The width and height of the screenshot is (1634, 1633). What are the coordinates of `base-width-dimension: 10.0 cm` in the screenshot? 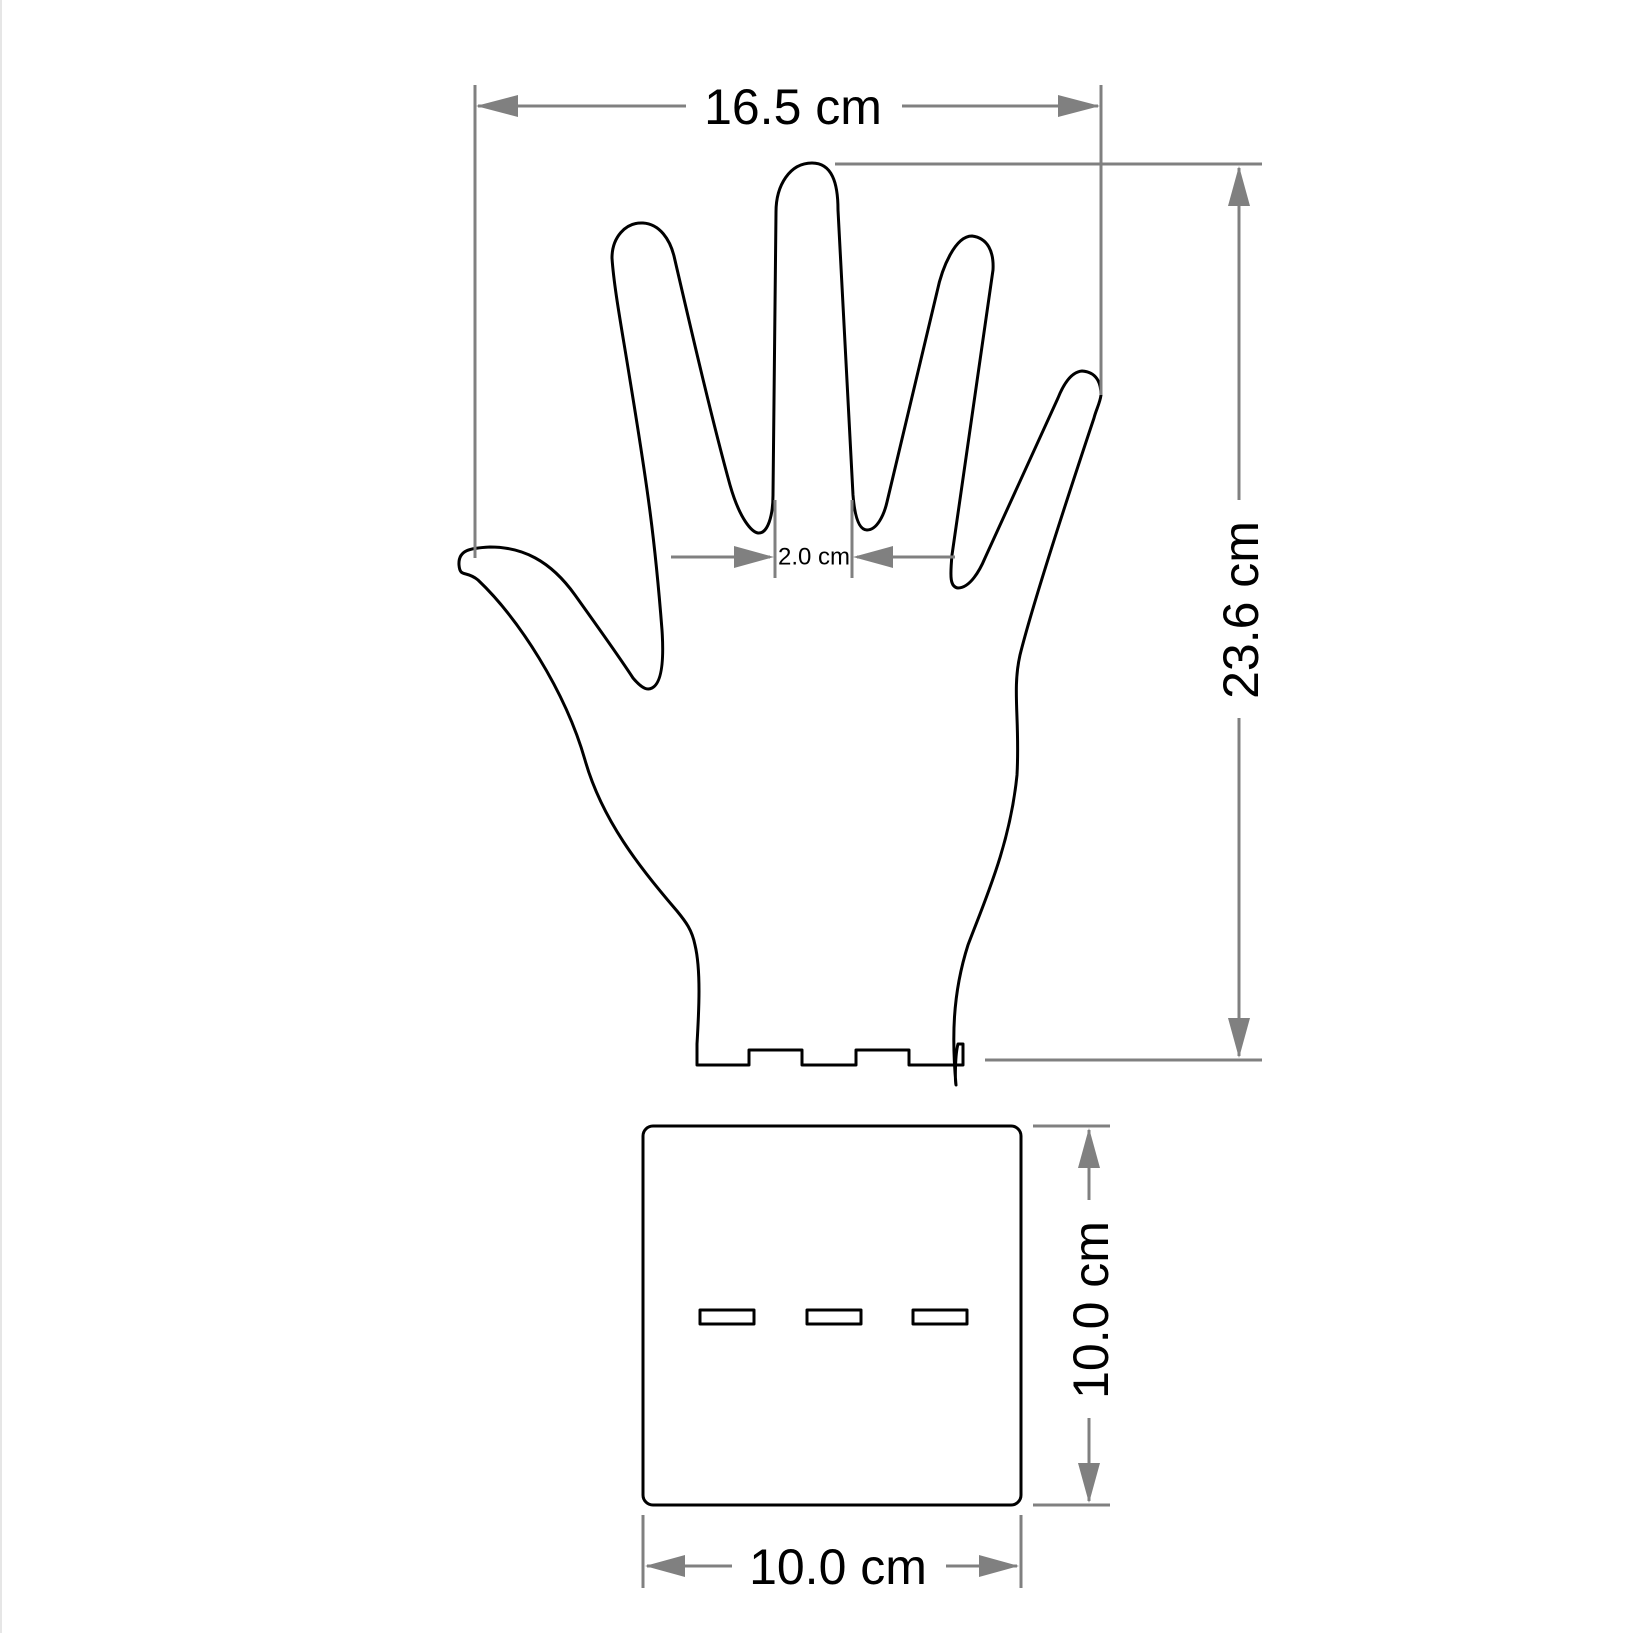 It's located at (832, 1555).